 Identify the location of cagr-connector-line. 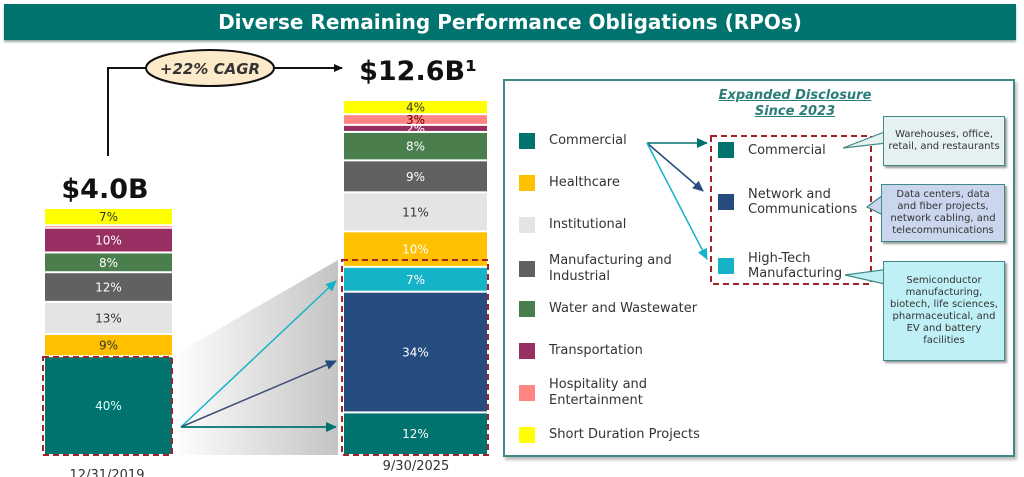
(126, 111).